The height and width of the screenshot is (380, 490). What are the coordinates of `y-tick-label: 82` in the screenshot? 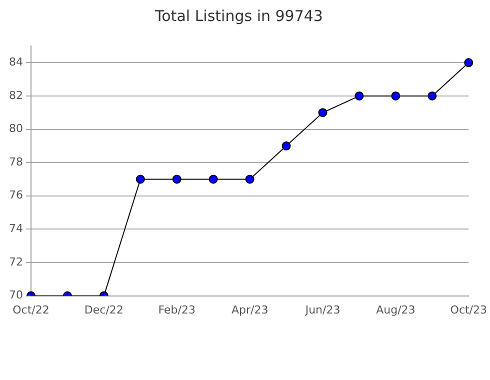 It's located at (15, 95).